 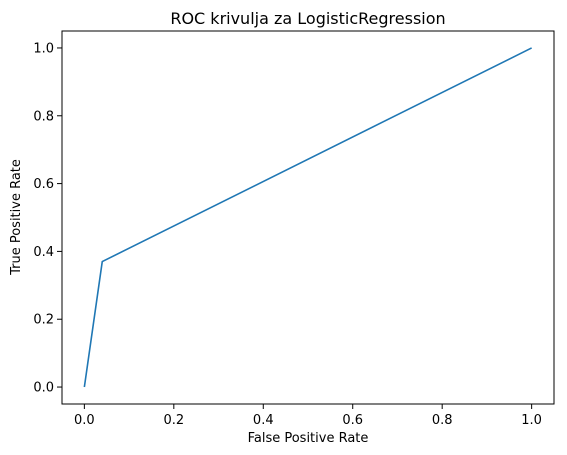 What do you see at coordinates (307, 18) in the screenshot?
I see `chart-title: ROC krivulja za LogisticRegression` at bounding box center [307, 18].